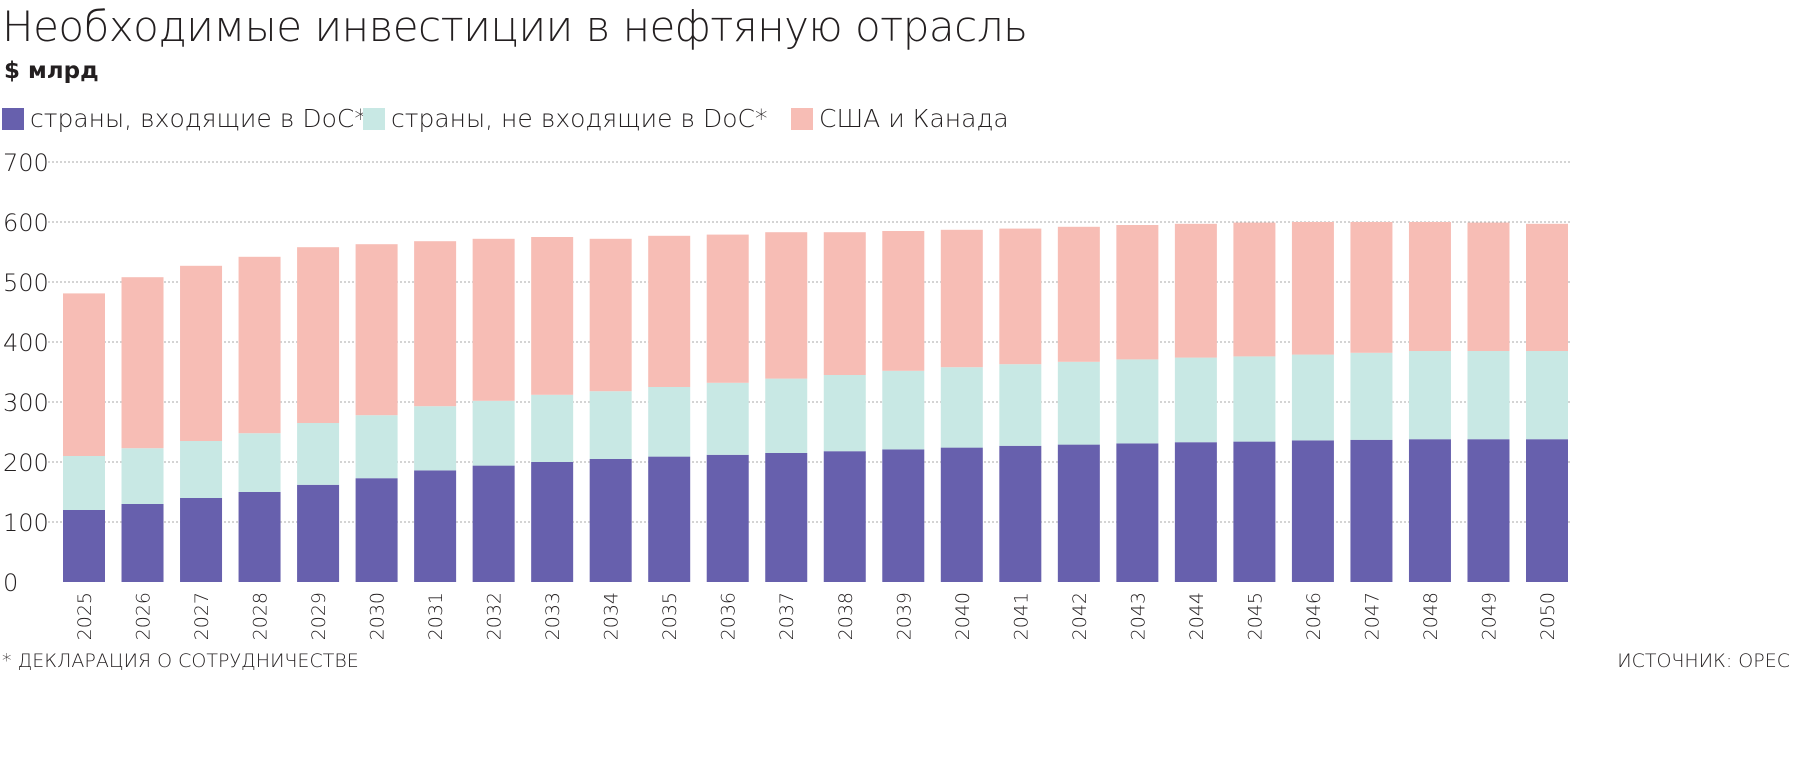  What do you see at coordinates (1548, 616) in the screenshot?
I see `x-tick-label: 2050` at bounding box center [1548, 616].